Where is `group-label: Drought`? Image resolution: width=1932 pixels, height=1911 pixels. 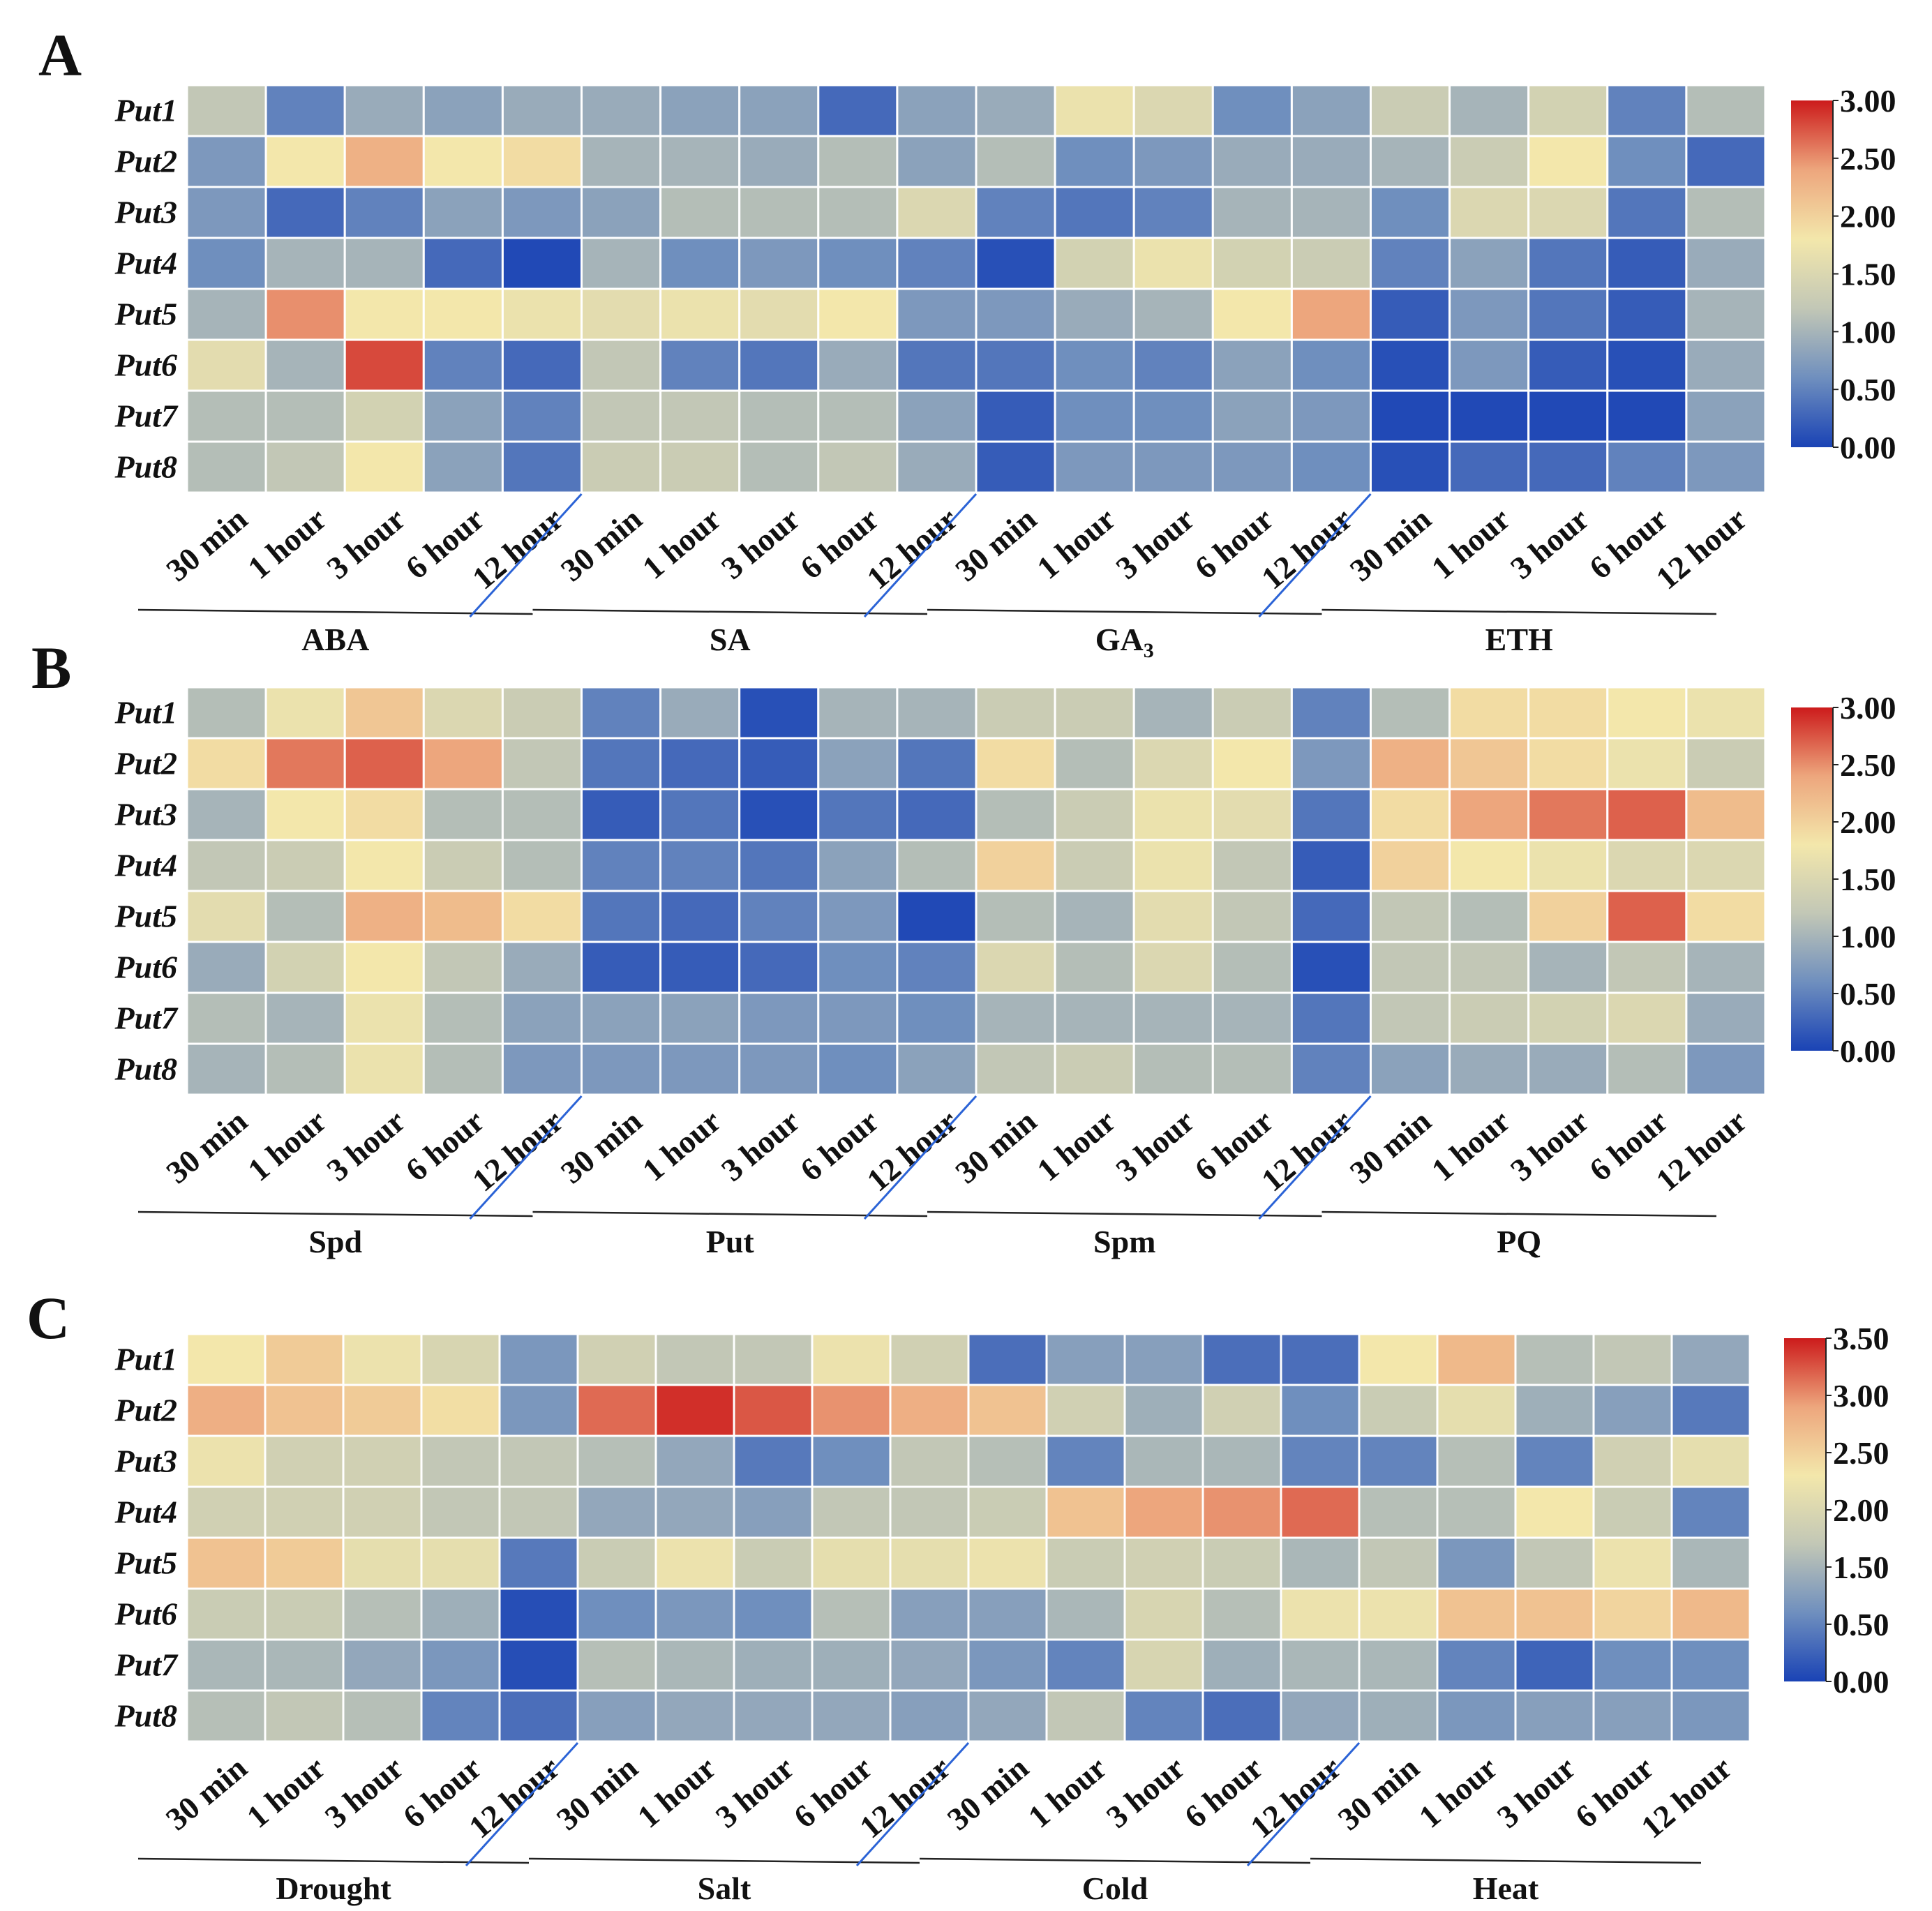
group-label: Drought is located at coordinates (333, 1888).